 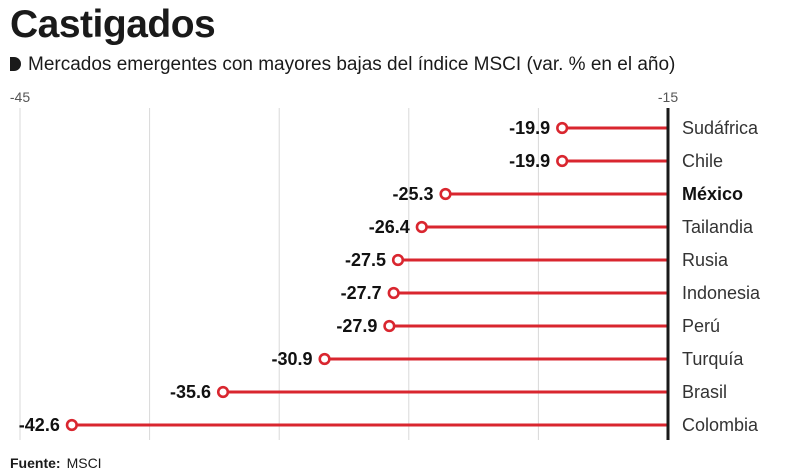 What do you see at coordinates (39, 425) in the screenshot?
I see `value-label: -42.6` at bounding box center [39, 425].